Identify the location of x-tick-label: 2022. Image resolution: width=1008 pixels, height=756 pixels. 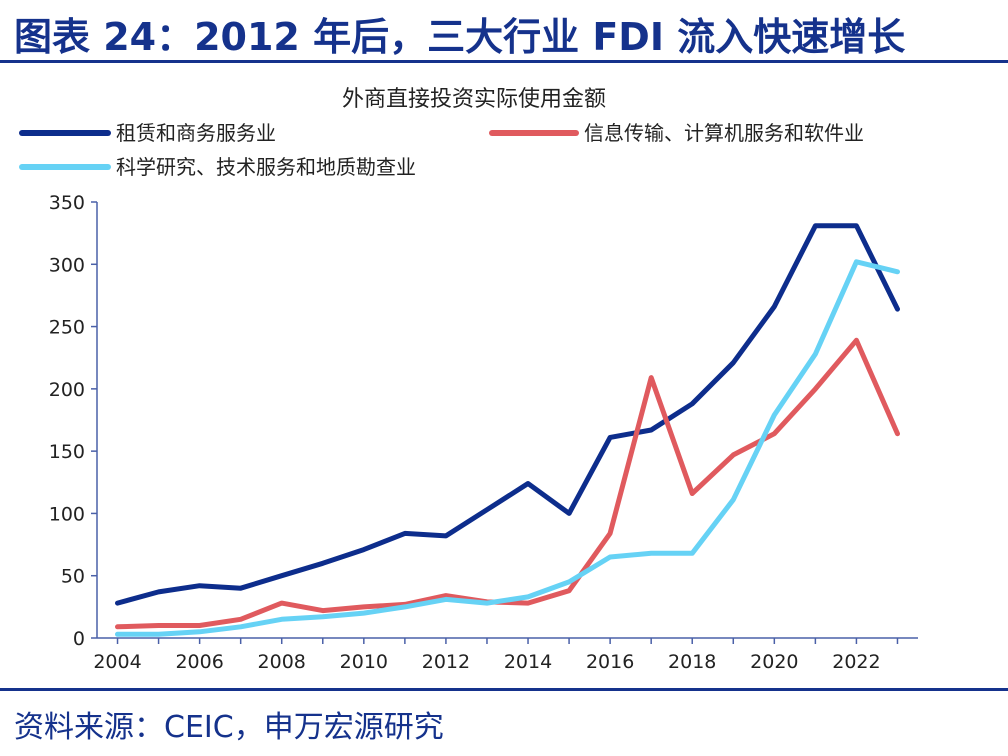
(856, 662).